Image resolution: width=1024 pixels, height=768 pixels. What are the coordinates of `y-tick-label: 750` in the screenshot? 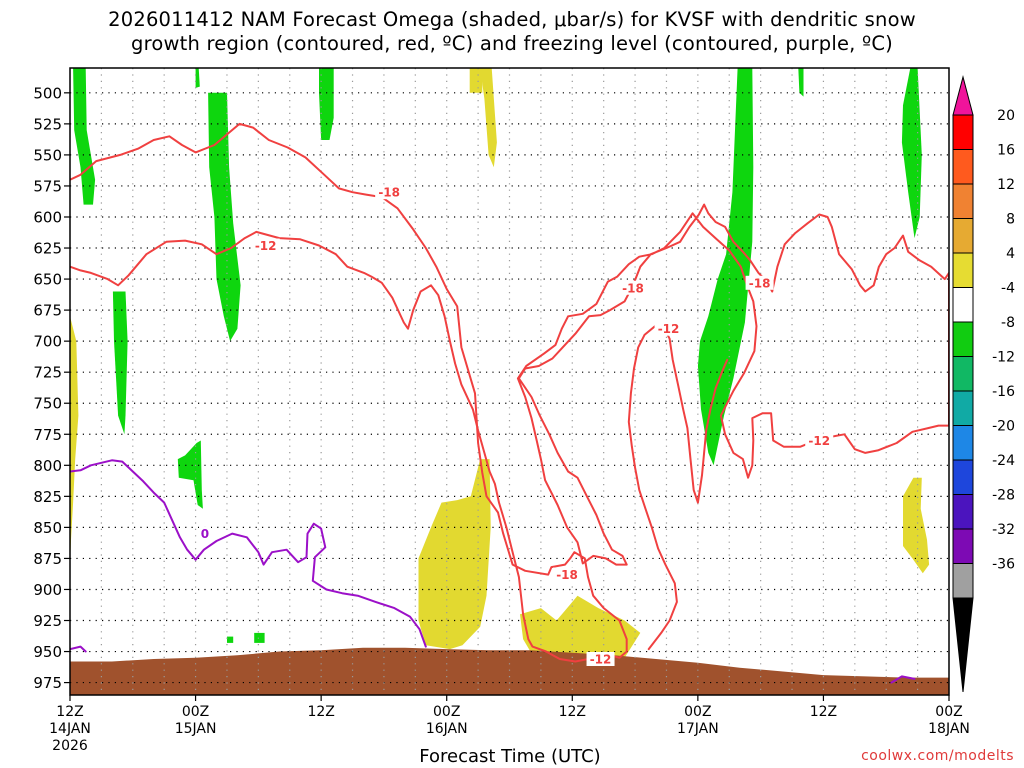 It's located at (47, 404).